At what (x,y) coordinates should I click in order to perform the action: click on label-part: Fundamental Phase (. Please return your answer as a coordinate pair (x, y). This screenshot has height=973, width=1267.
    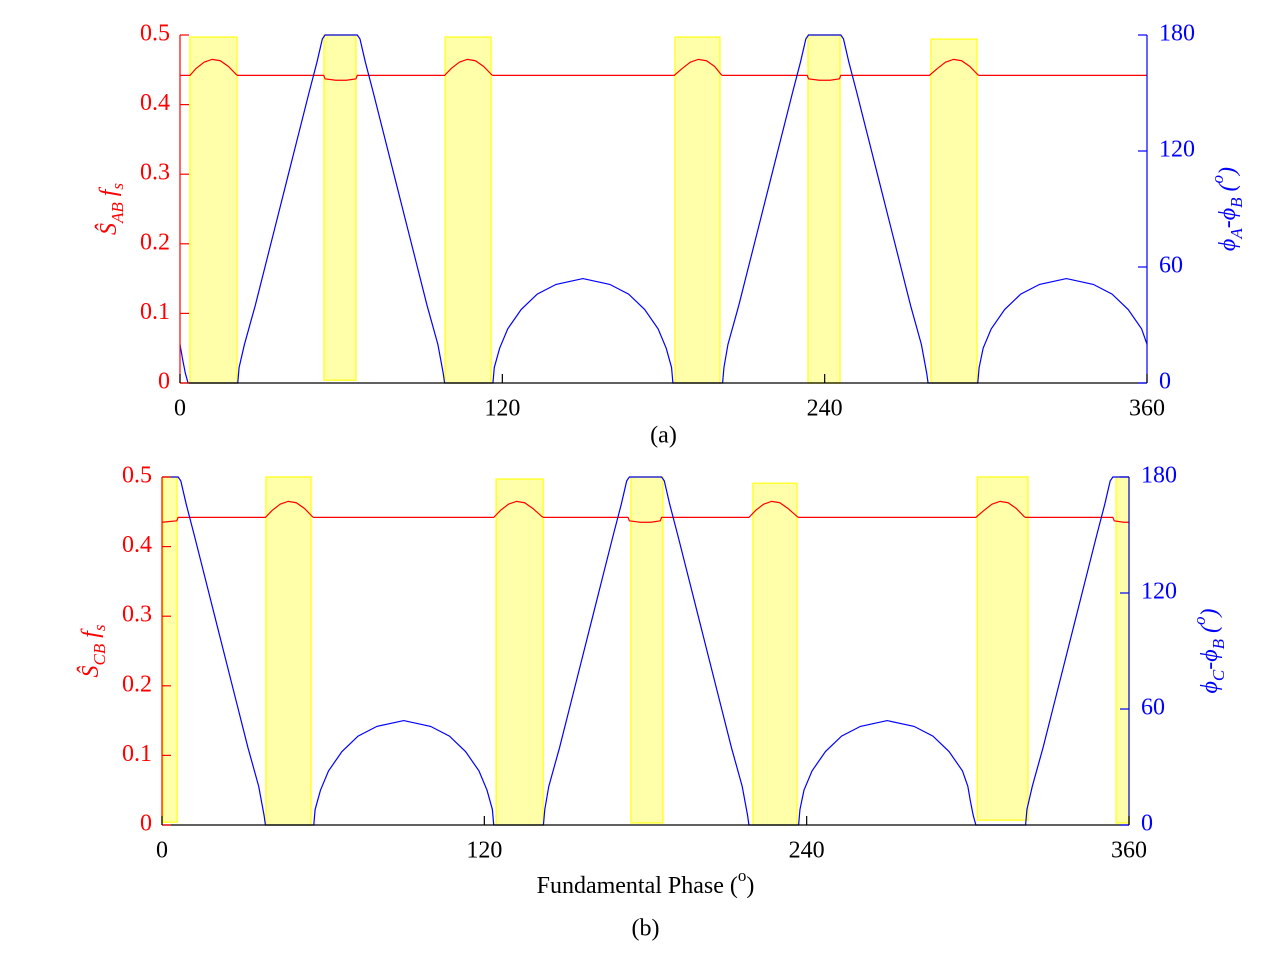
    Looking at the image, I should click on (637, 886).